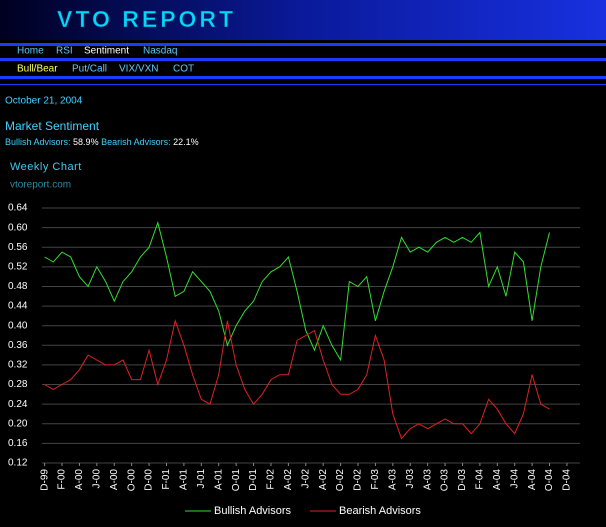  I want to click on x-tick-label: J-00, so click(96, 479).